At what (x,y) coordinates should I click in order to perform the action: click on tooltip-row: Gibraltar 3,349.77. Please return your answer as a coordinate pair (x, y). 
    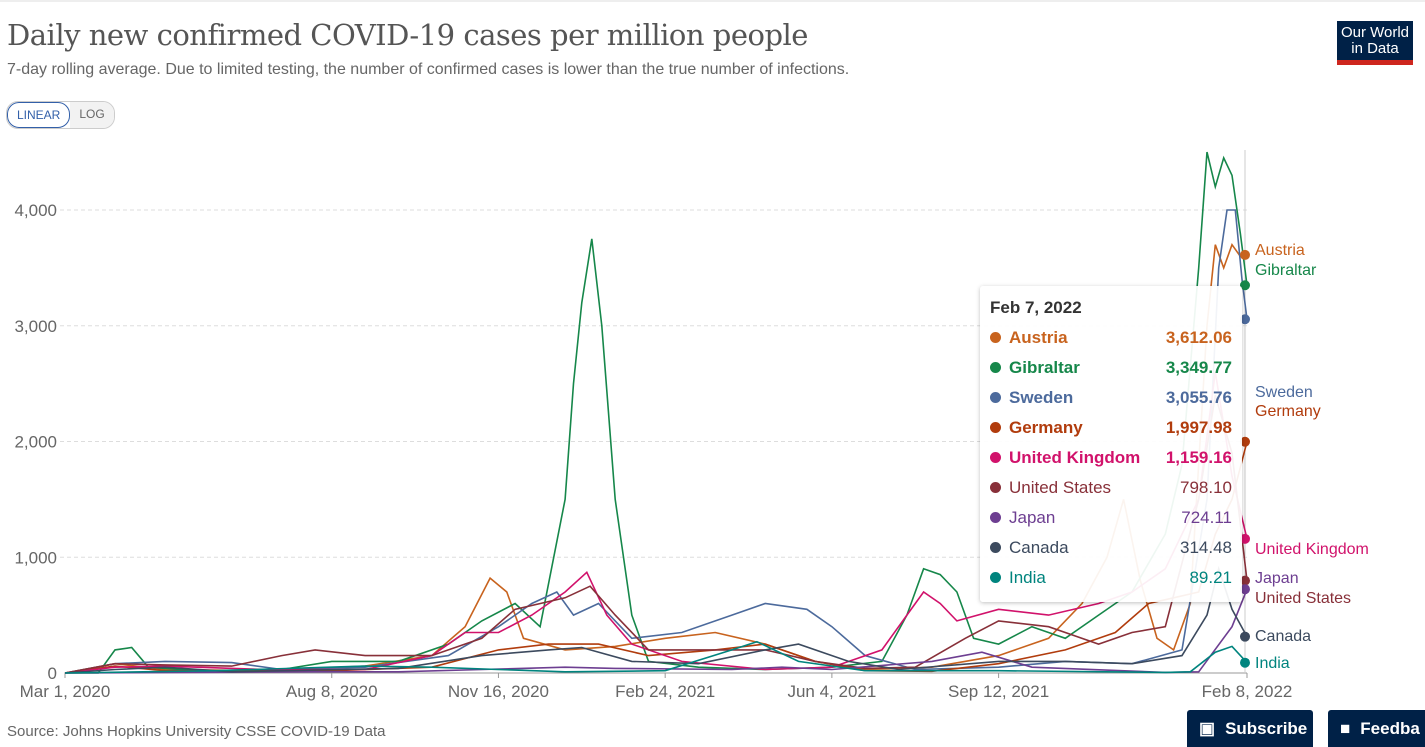
    Looking at the image, I should click on (1111, 370).